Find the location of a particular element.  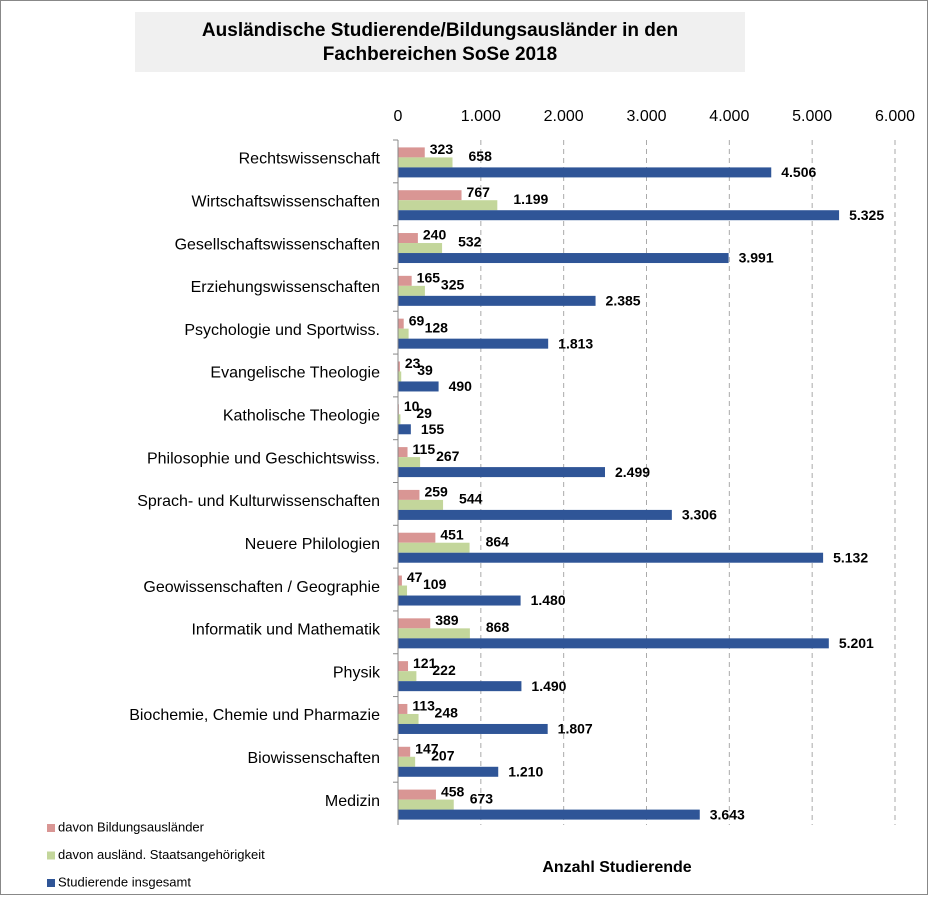

value-label: 5.132 is located at coordinates (850, 557).